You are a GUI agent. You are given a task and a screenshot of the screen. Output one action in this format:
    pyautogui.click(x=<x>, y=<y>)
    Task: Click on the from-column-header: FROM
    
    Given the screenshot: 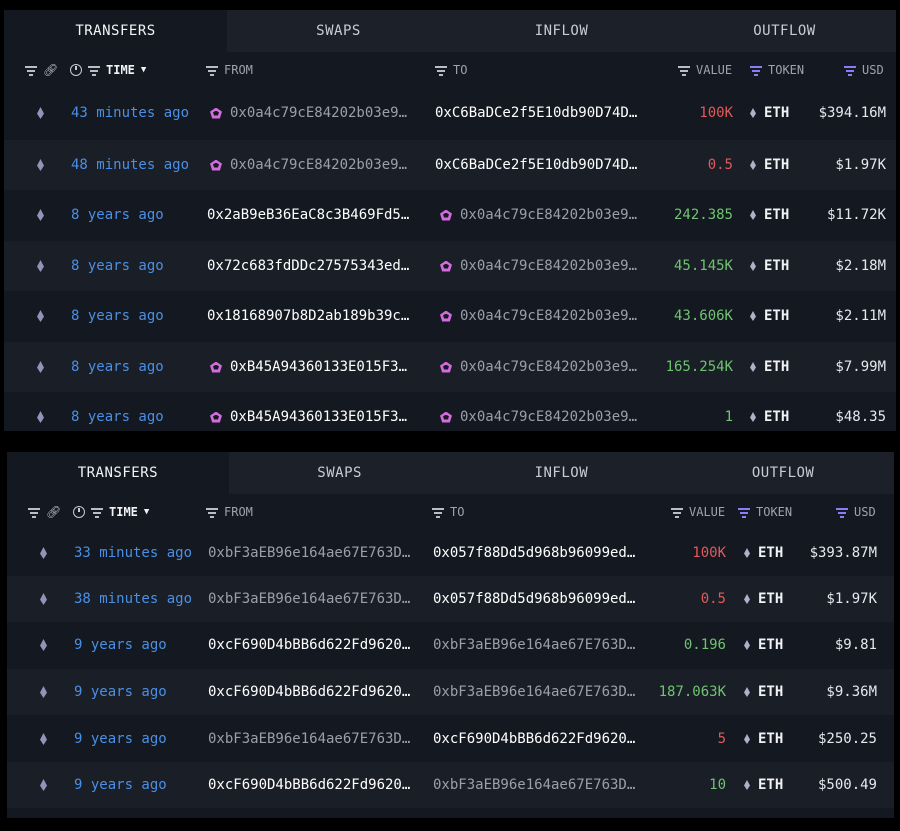 What is the action you would take?
    pyautogui.click(x=229, y=512)
    